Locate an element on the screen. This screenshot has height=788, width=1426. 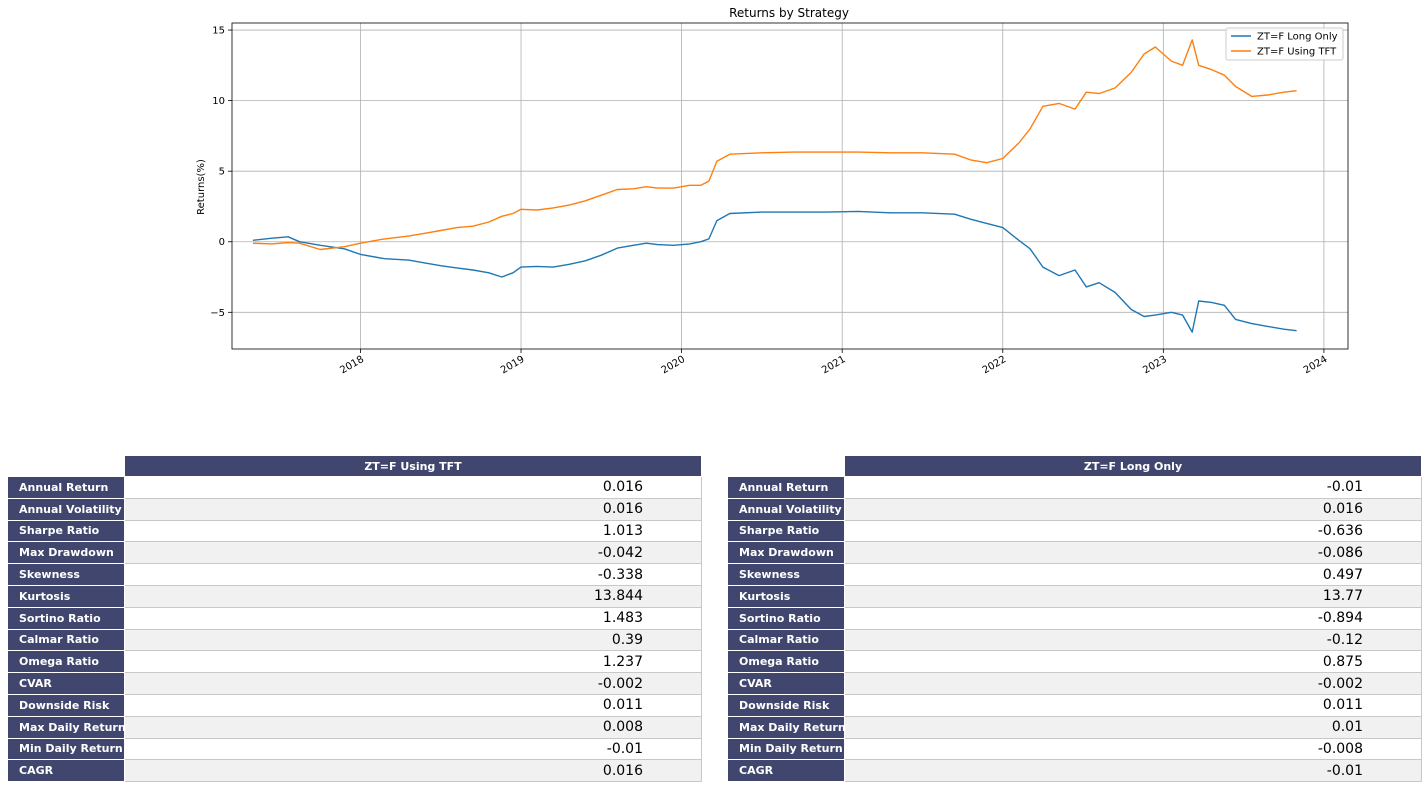
row-value: 1.013 is located at coordinates (413, 531).